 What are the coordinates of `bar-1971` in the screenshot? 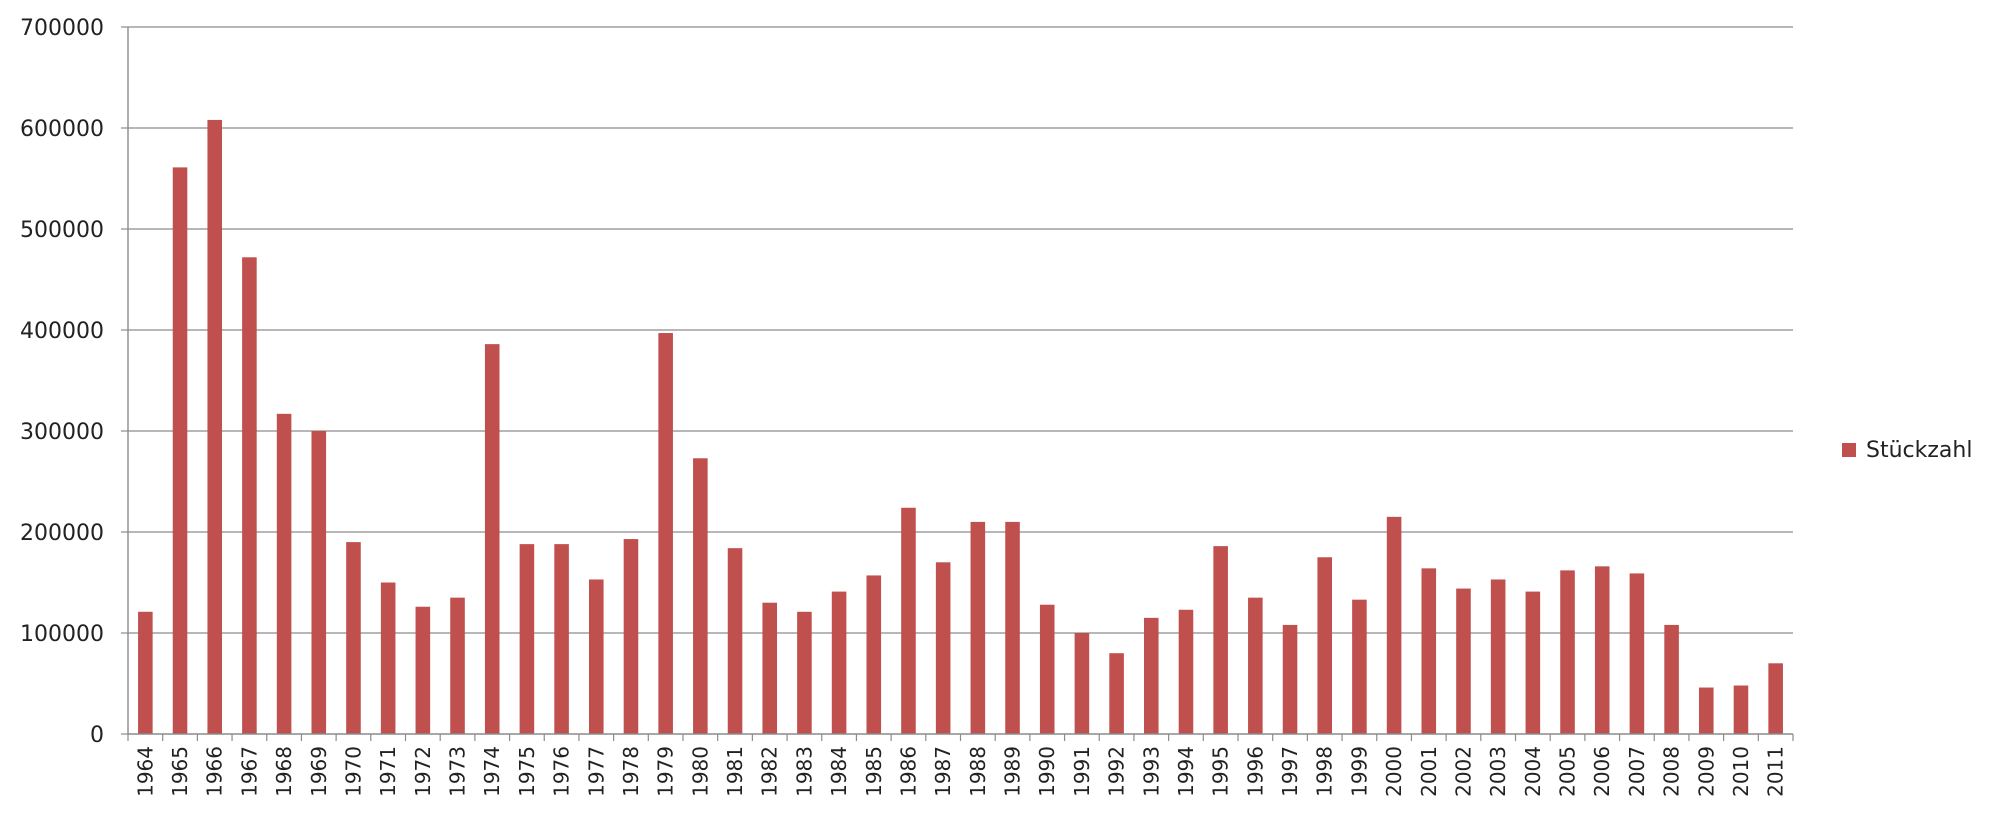 It's located at (388, 658).